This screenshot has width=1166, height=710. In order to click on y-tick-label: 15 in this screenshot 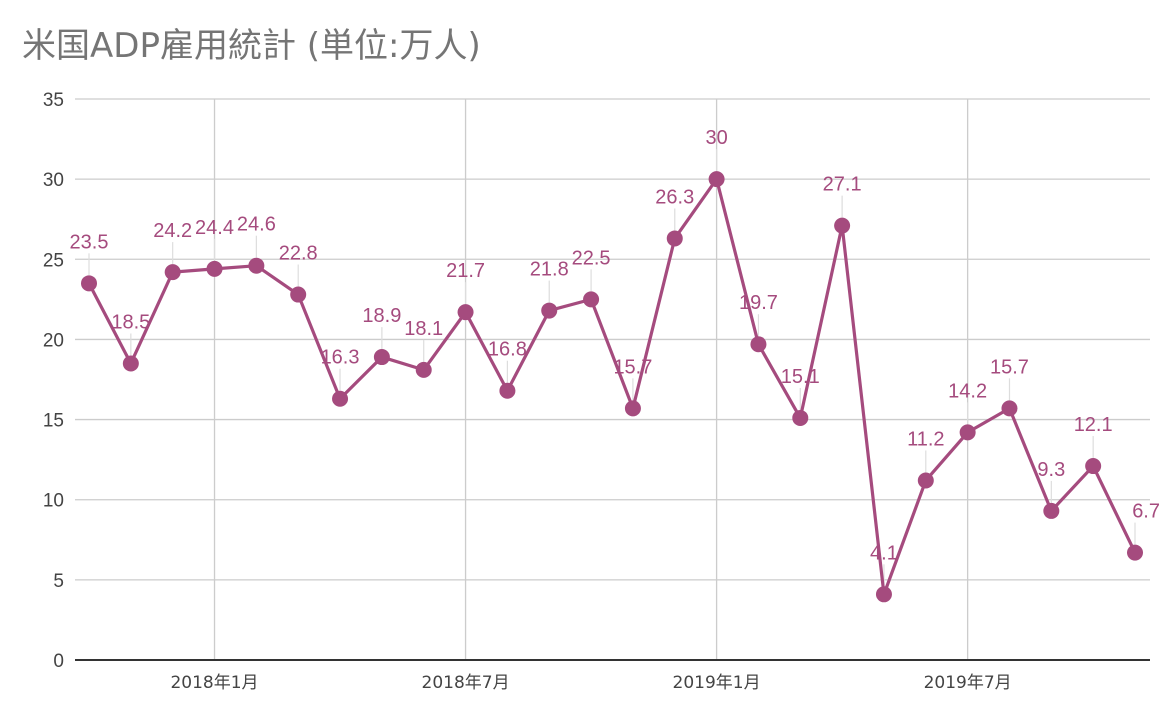, I will do `click(53, 421)`.